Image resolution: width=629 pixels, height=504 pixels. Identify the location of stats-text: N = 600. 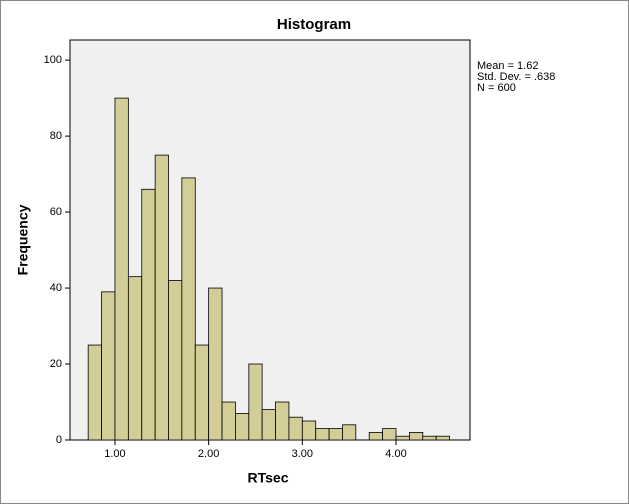
(496, 88).